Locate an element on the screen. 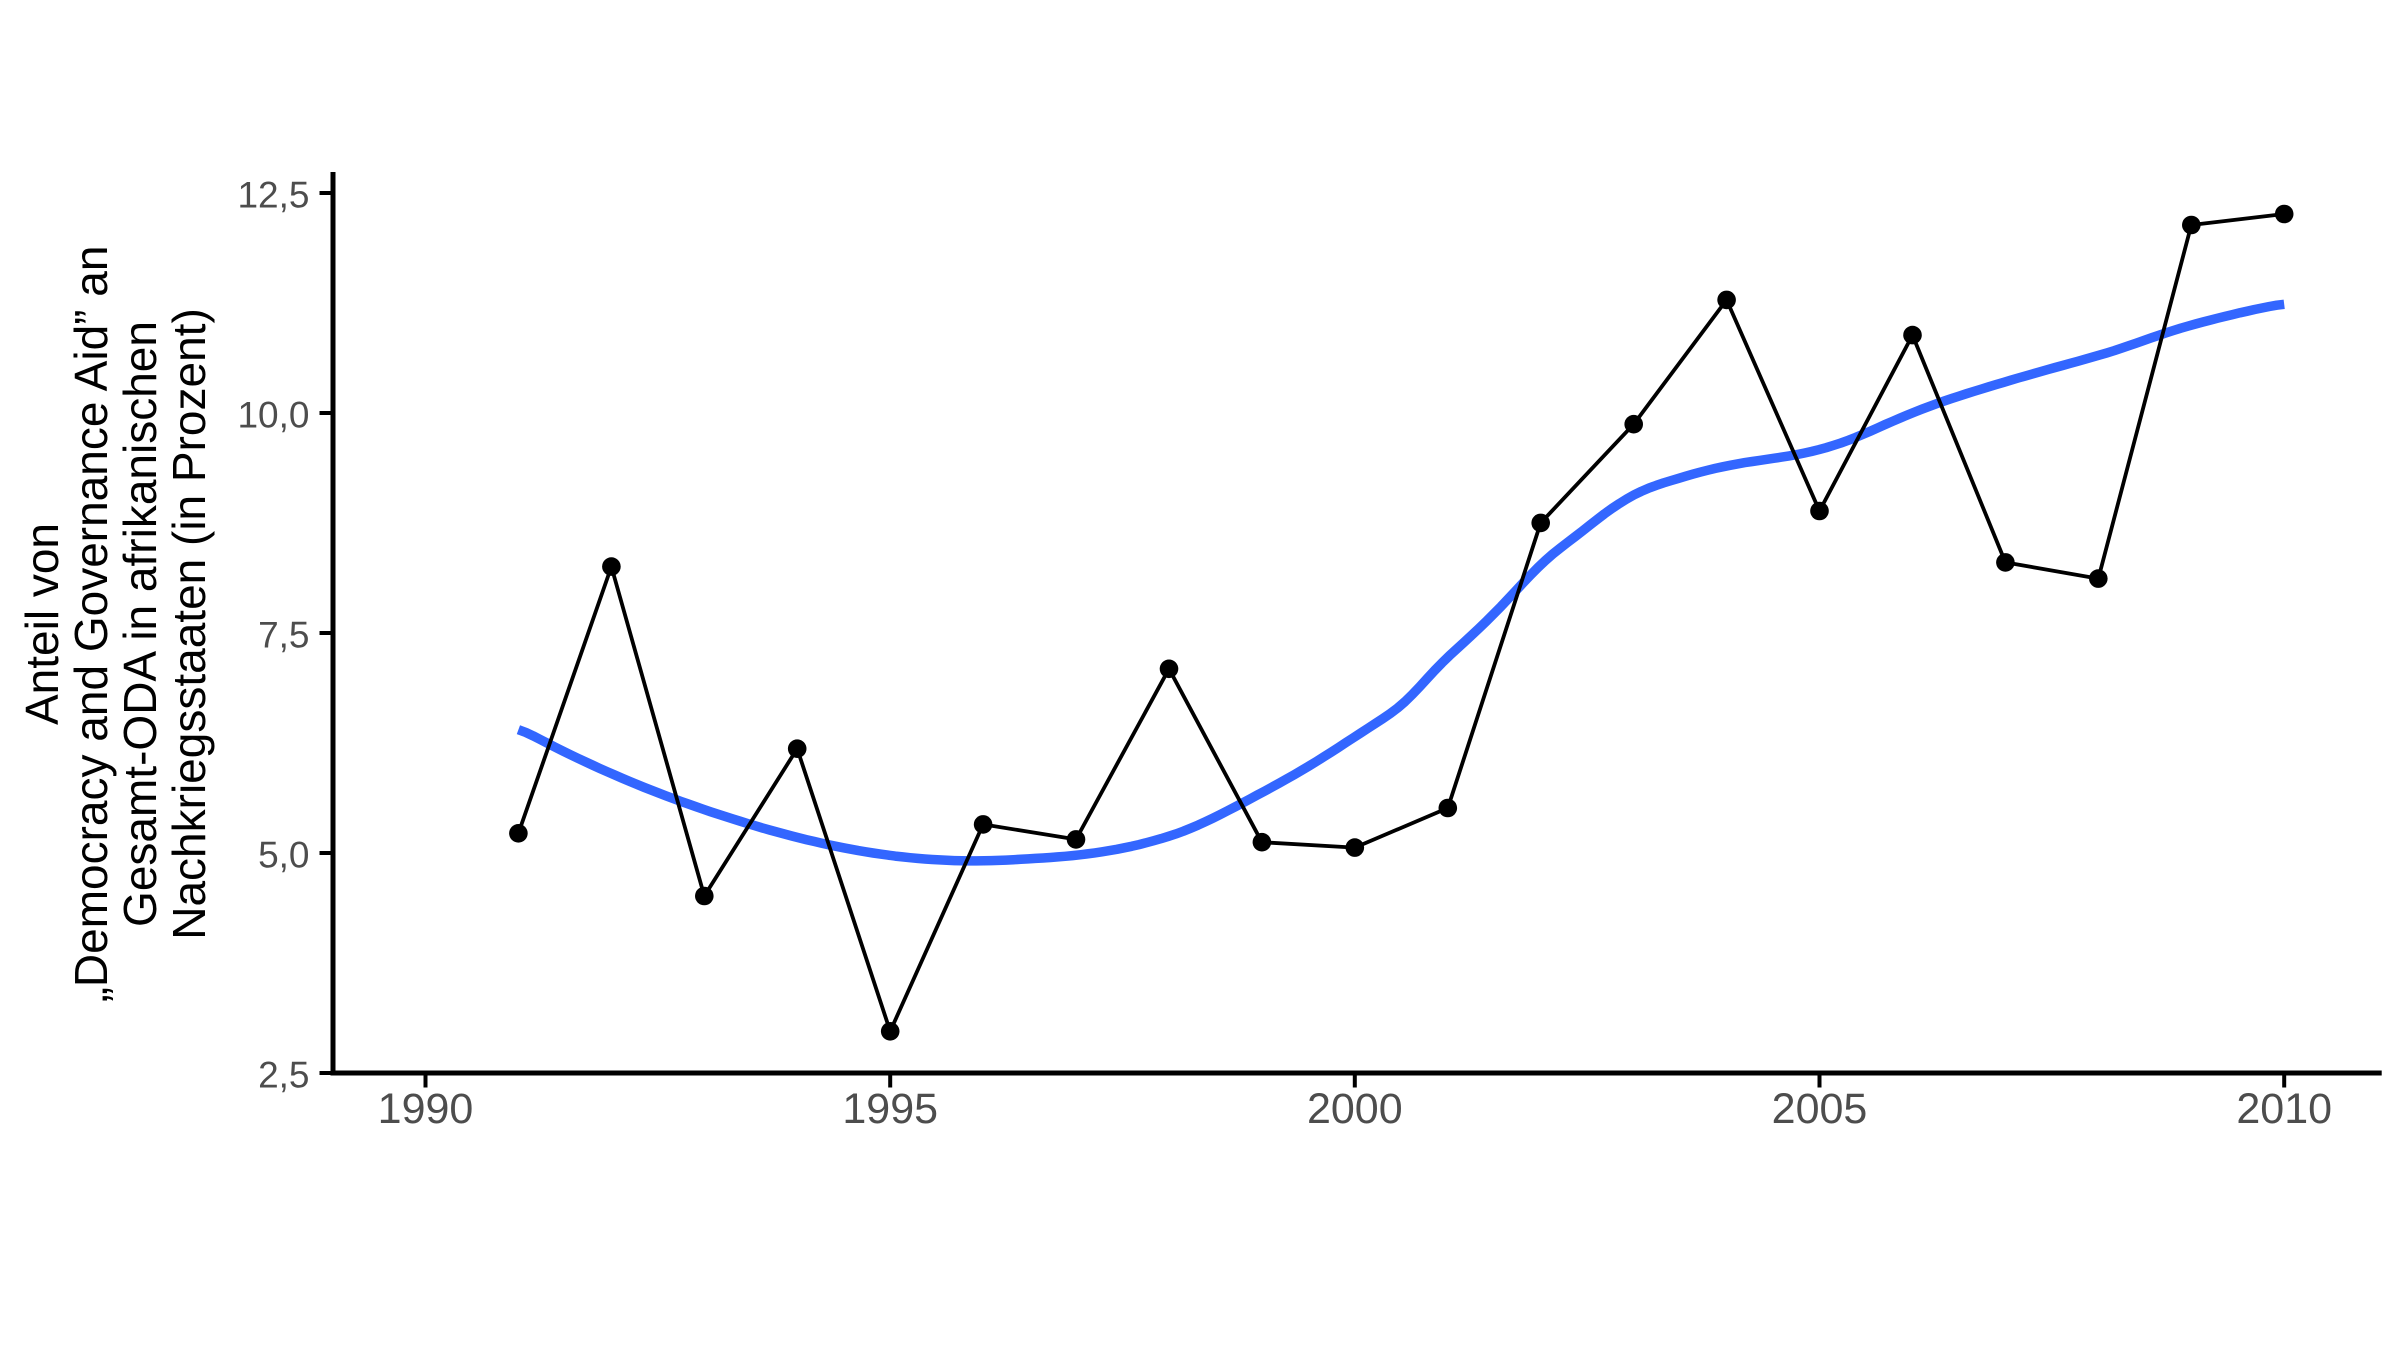 The width and height of the screenshot is (2400, 1355). svg-text: 1995 is located at coordinates (890, 1109).